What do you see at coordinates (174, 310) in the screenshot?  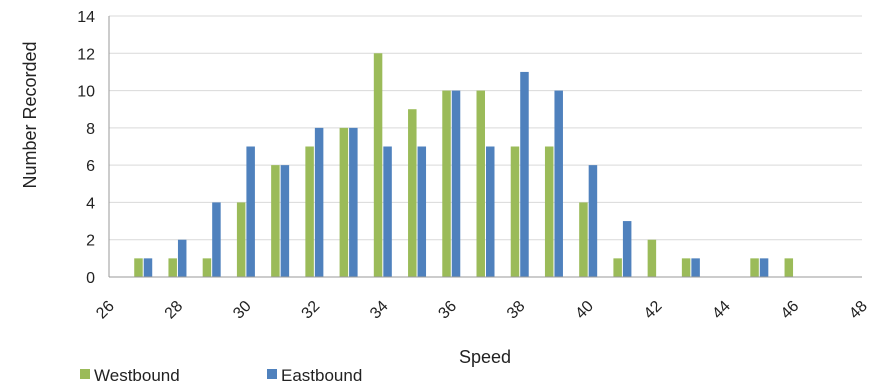 I see `x-tick-label-28: 28` at bounding box center [174, 310].